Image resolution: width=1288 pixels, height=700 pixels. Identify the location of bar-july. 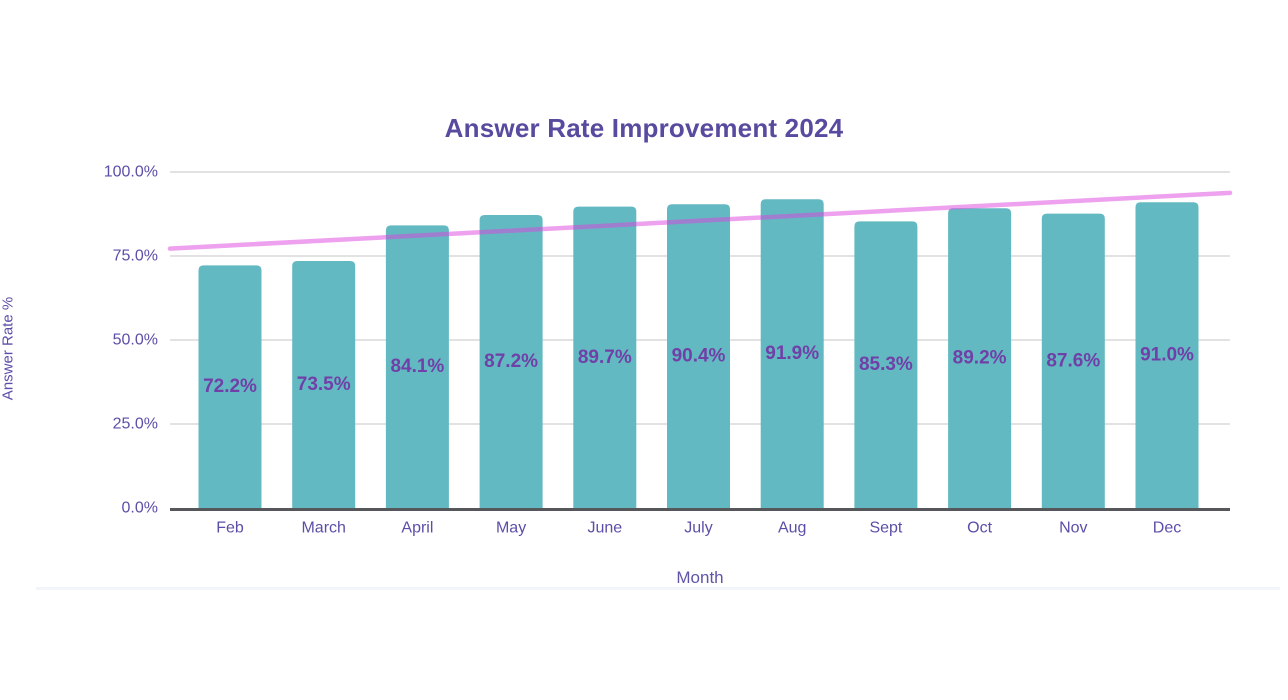
(698, 356).